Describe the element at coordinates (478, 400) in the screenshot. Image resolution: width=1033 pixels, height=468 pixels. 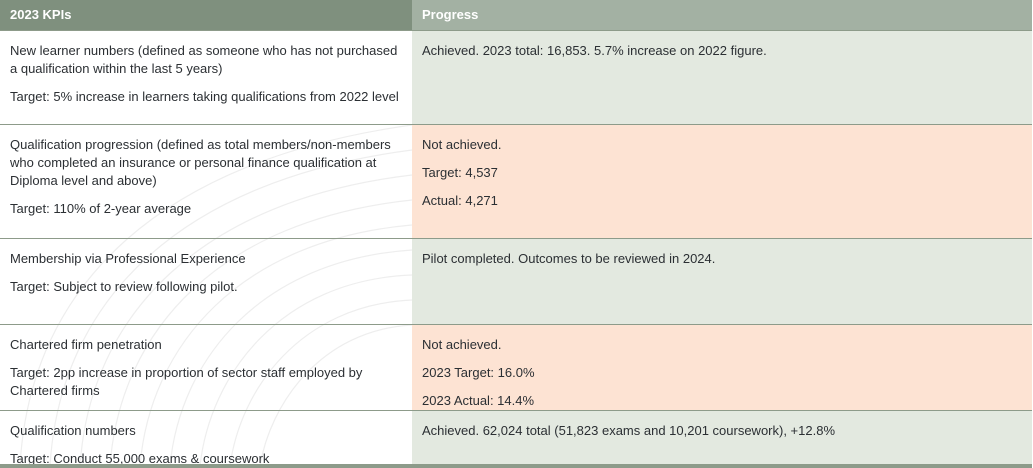
I see `progress-actual: 2023 Actual: 14.4%` at that location.